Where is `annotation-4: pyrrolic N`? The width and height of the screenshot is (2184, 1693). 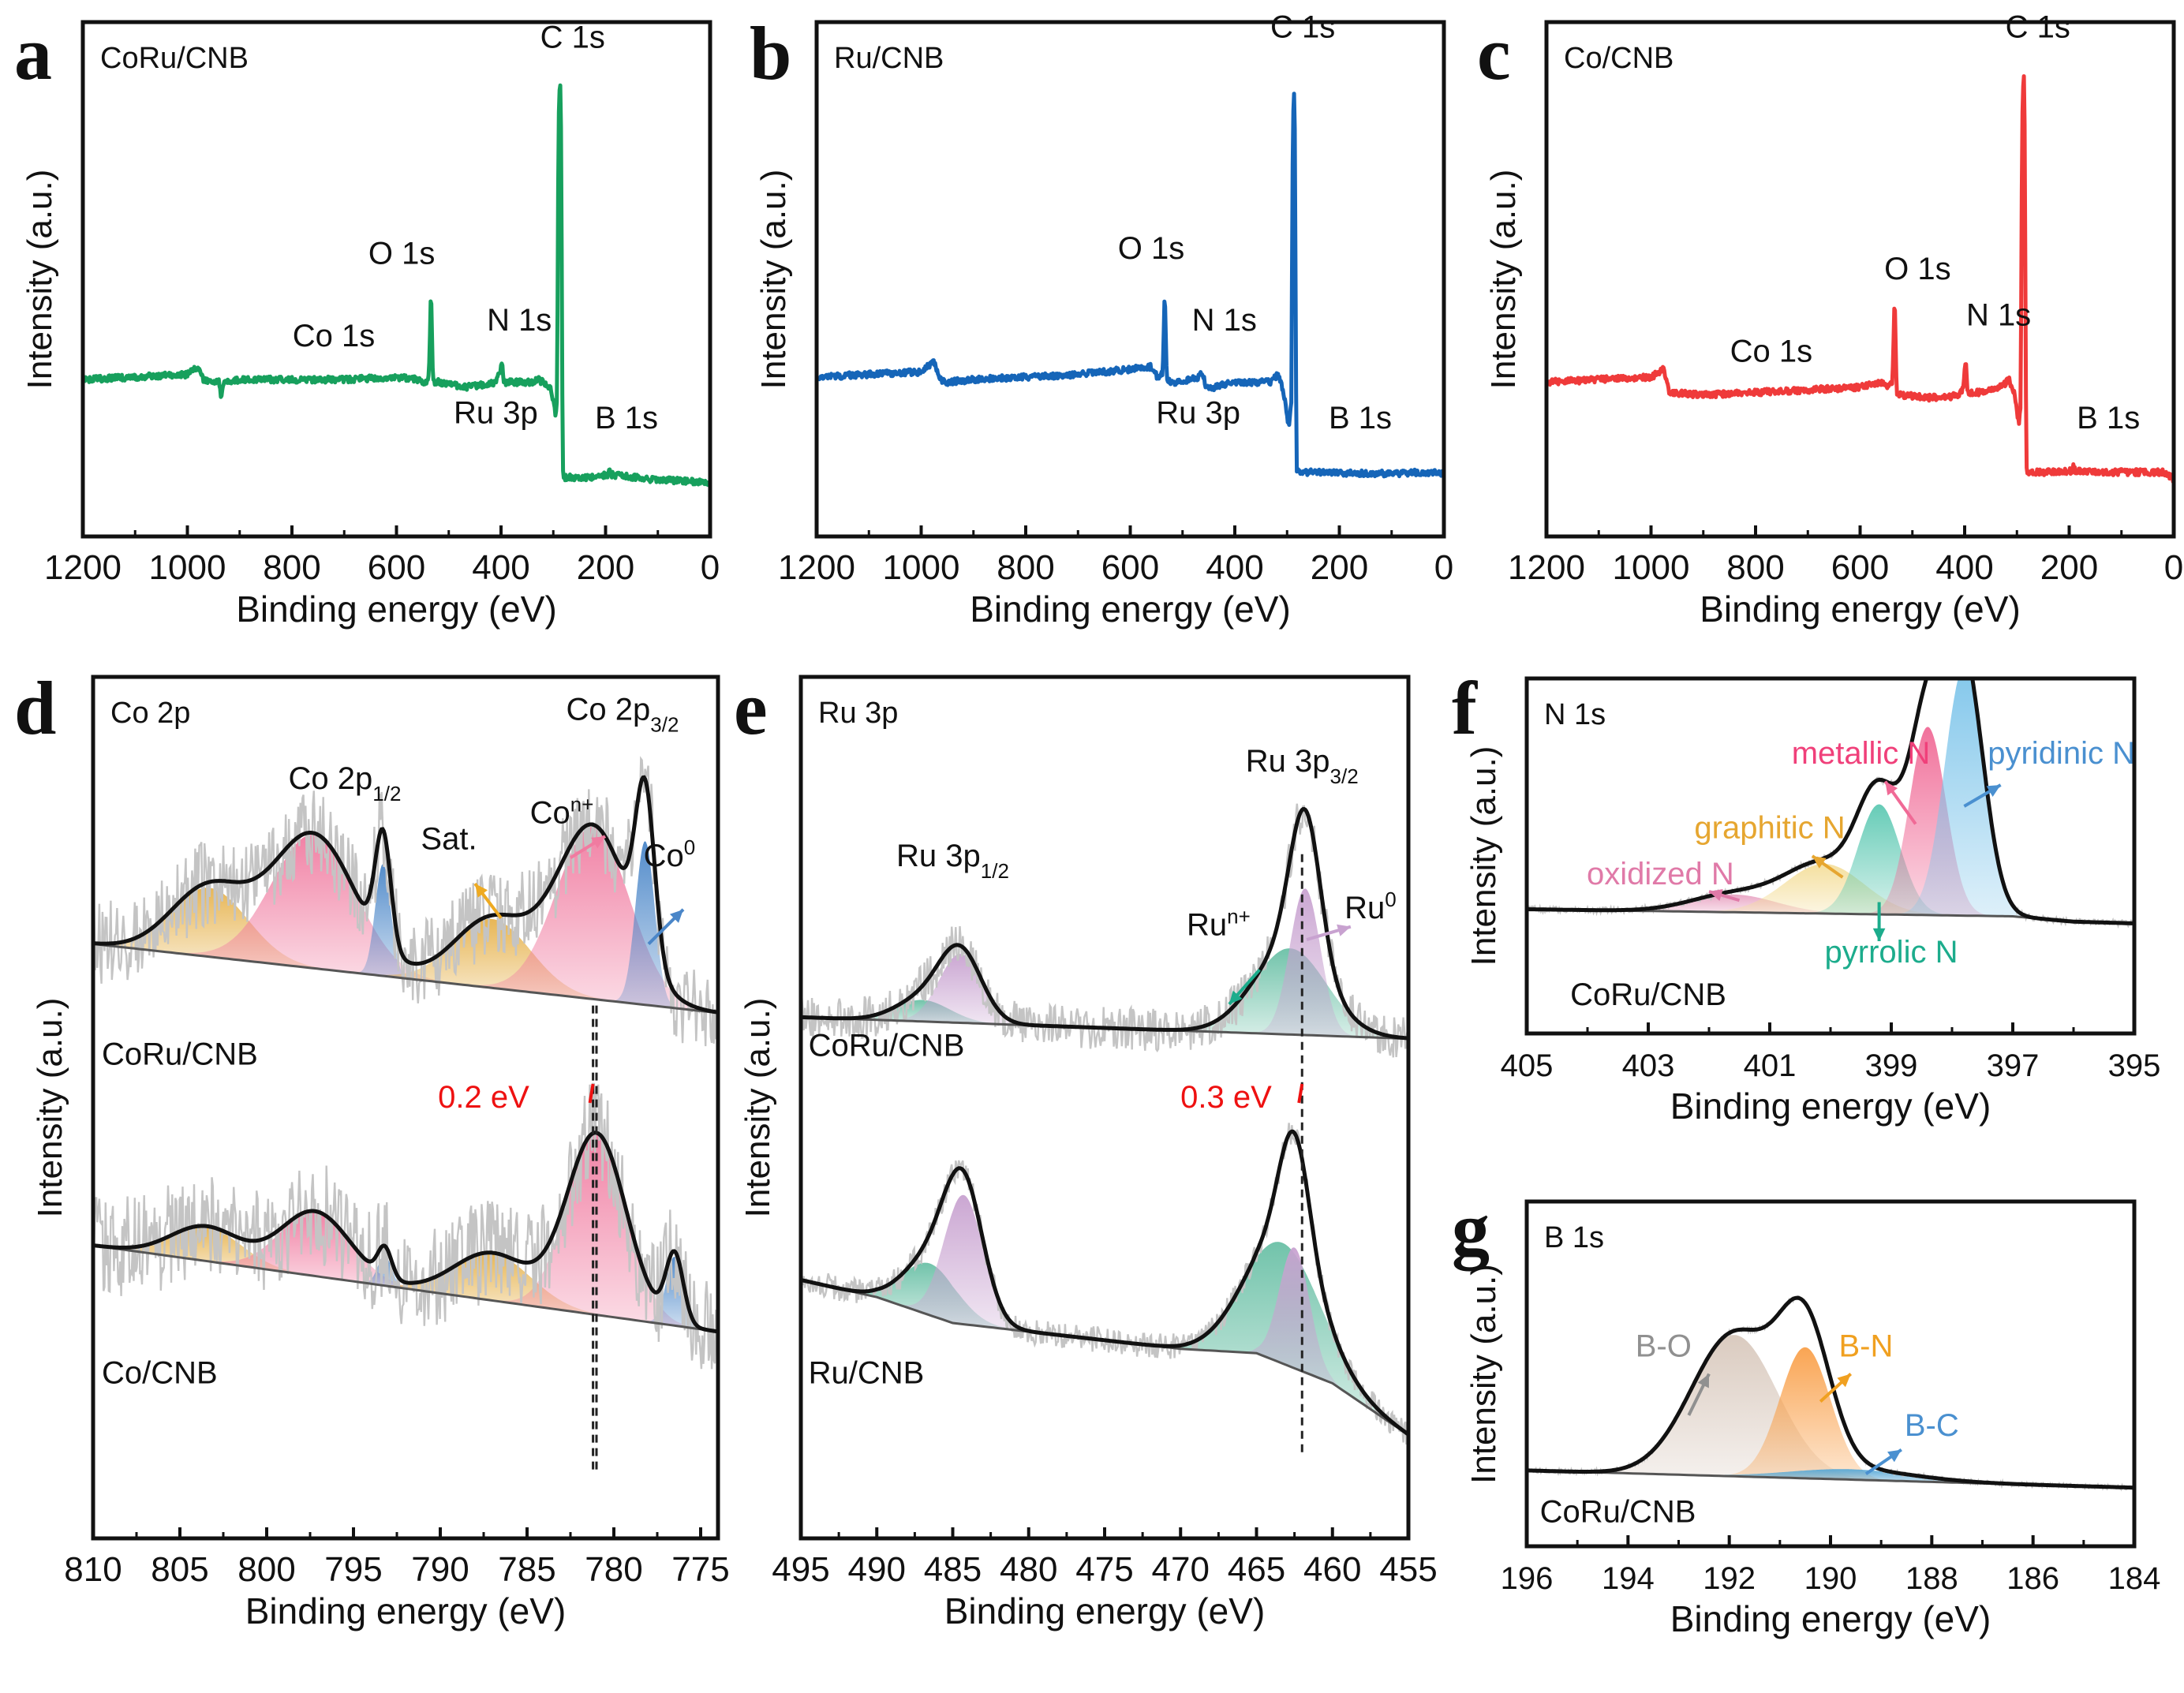 annotation-4: pyrrolic N is located at coordinates (1891, 952).